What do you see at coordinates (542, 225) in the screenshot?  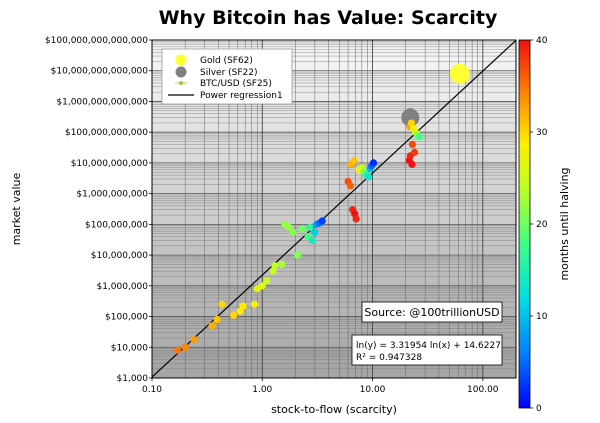 I see `colorbar-tick-label: 20` at bounding box center [542, 225].